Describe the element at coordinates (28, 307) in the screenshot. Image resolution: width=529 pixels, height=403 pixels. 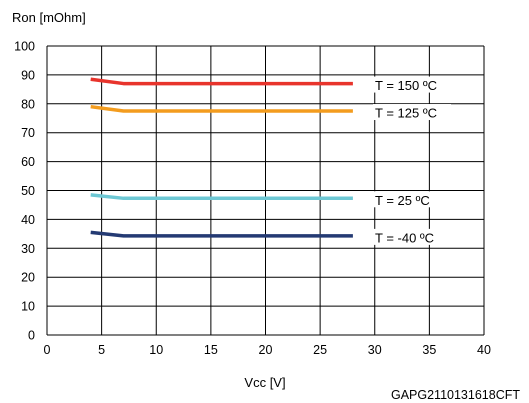
I see `y-tick-label: 10` at that location.